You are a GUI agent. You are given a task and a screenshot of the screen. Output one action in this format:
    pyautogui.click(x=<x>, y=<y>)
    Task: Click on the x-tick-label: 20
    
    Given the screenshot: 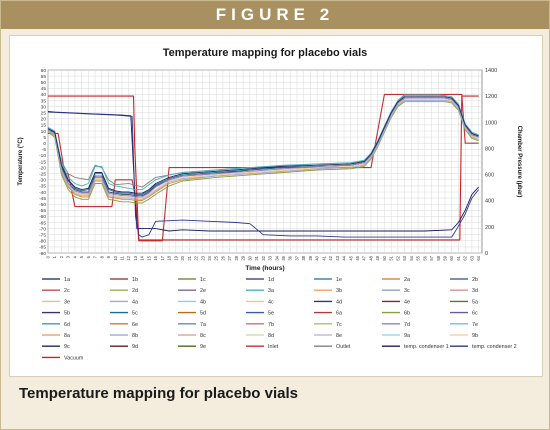 What is the action you would take?
    pyautogui.click(x=182, y=257)
    